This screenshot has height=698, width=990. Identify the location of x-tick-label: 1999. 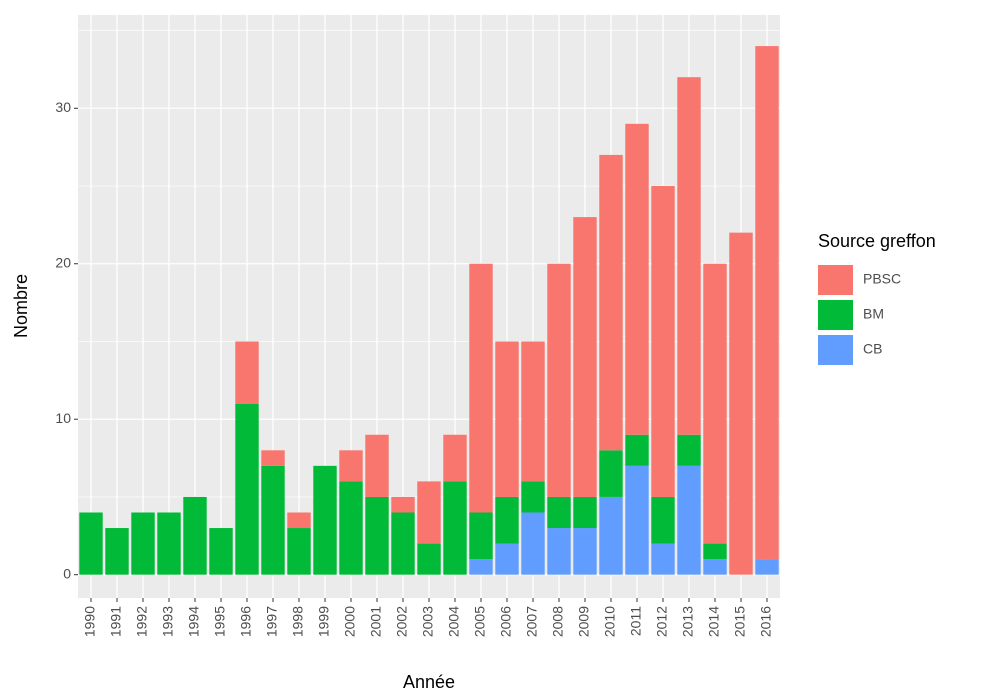
(324, 621).